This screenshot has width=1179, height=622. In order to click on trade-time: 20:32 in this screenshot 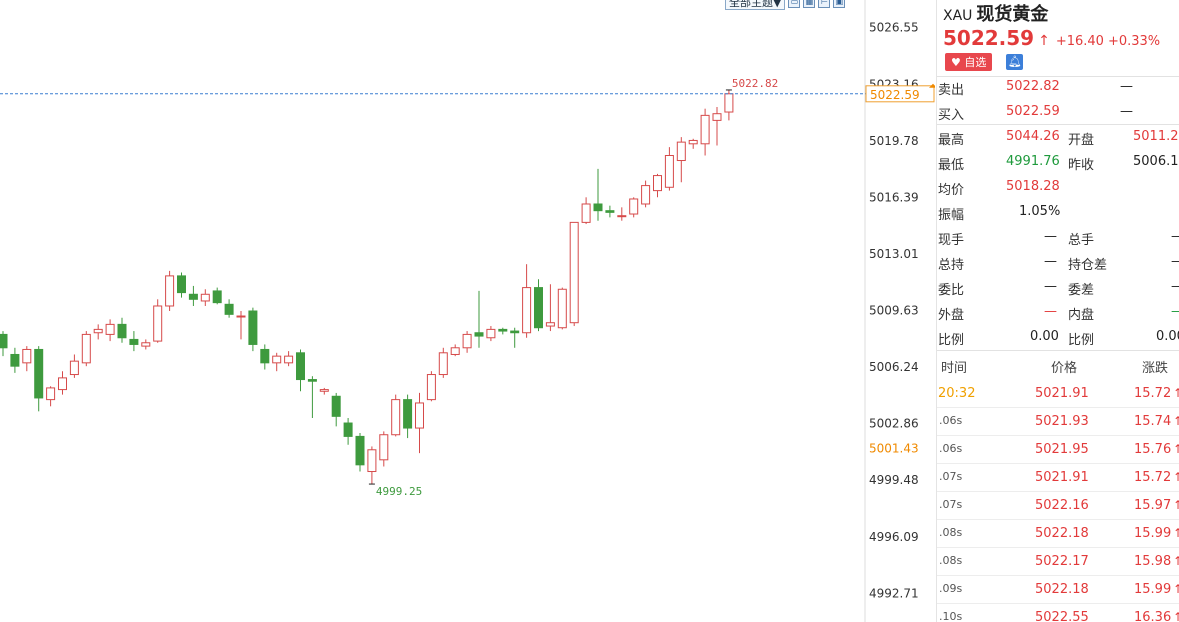, I will do `click(957, 393)`.